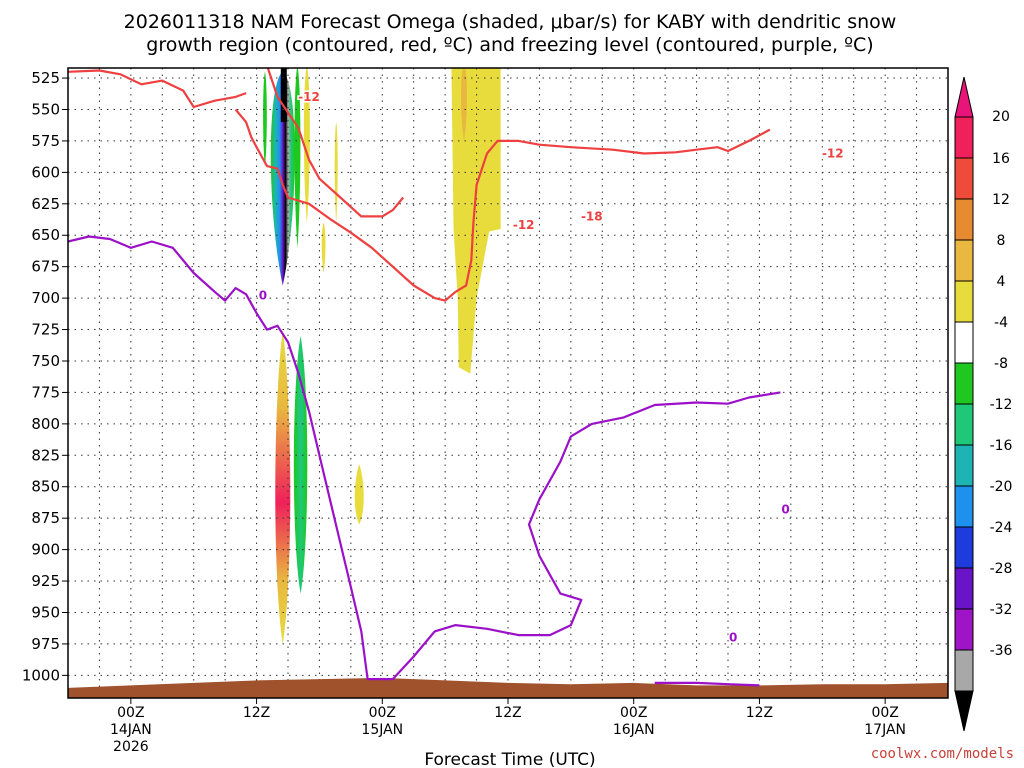 This screenshot has width=1024, height=768. Describe the element at coordinates (297, 158) in the screenshot. I see `omega-upper-negative-edge` at that location.